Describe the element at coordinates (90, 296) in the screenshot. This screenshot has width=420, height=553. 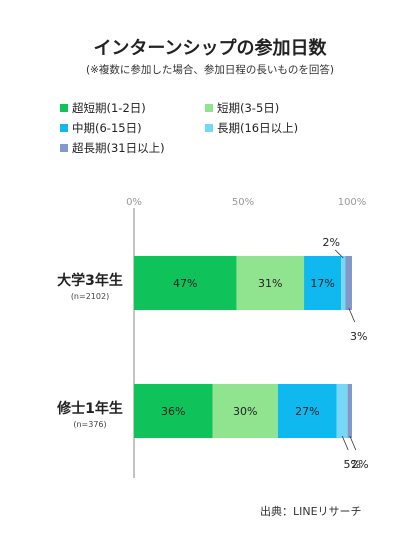
I see `category-sample-size: (n=2102)` at that location.